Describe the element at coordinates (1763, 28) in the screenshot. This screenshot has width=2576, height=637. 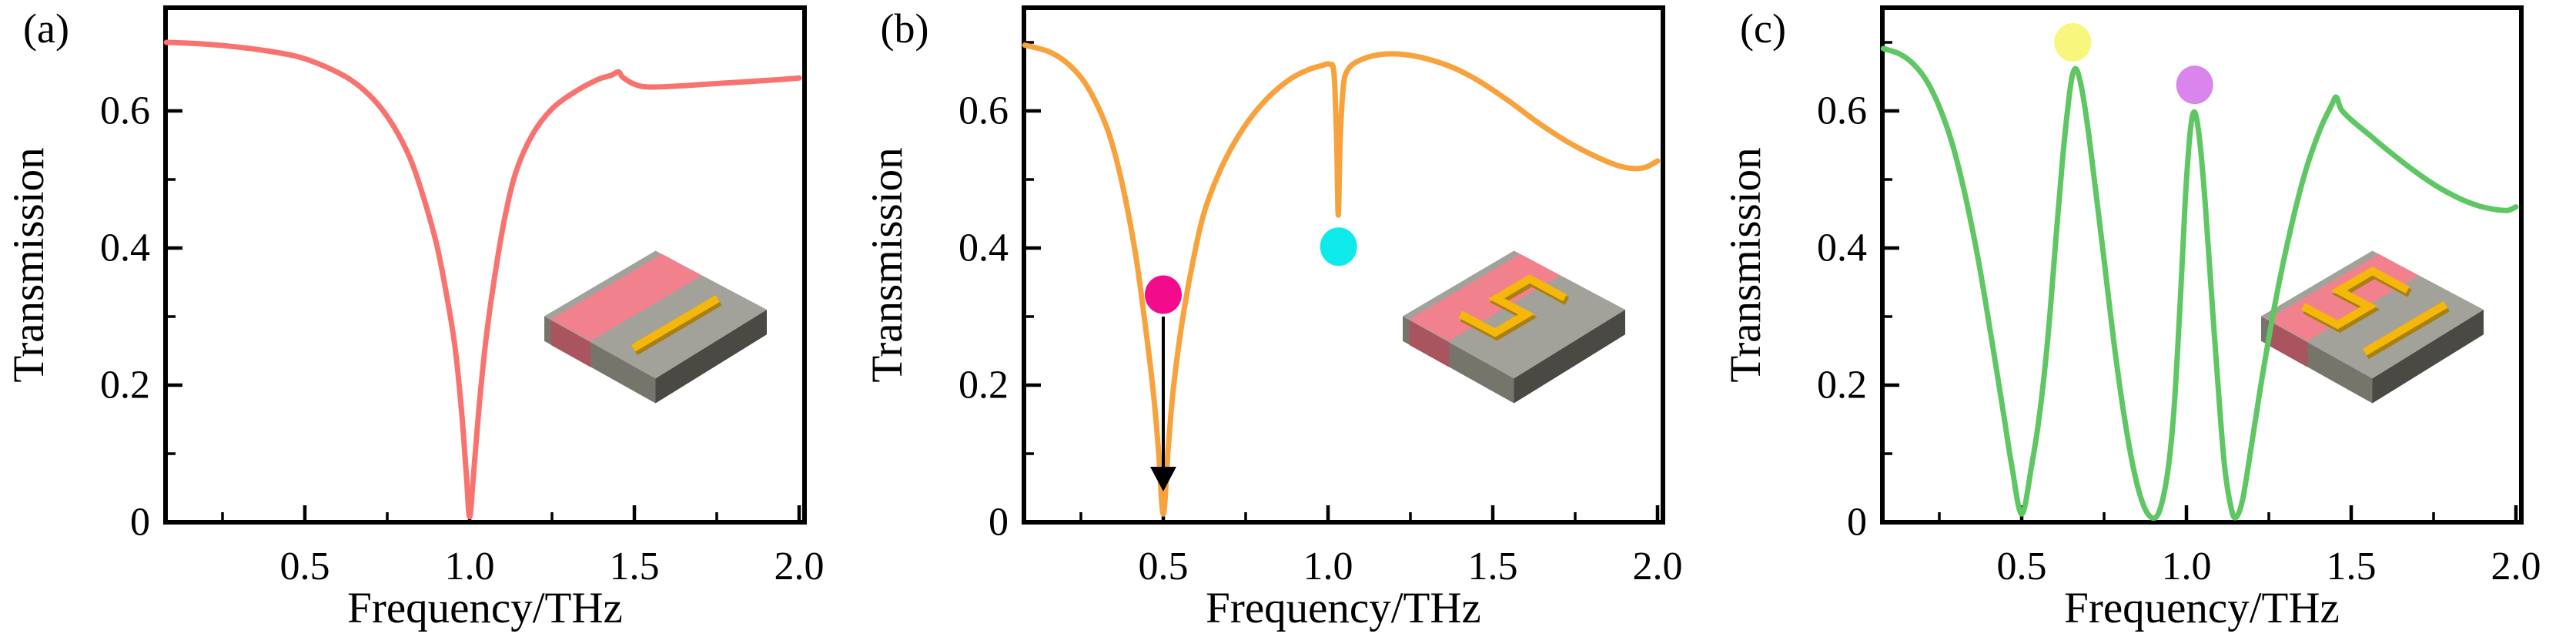
I see `panel-label-c: (c)` at that location.